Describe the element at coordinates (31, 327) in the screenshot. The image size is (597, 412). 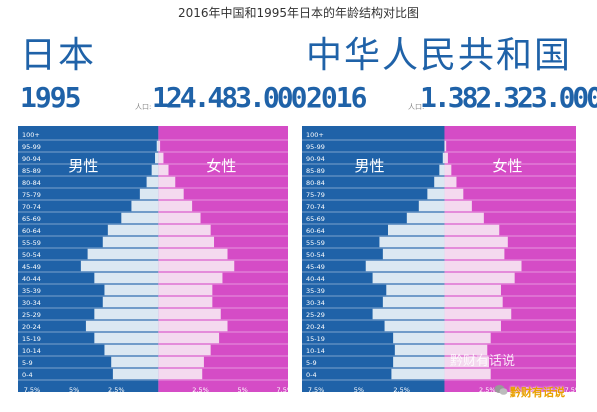
I see `age-label-20-24: 20-24` at that location.